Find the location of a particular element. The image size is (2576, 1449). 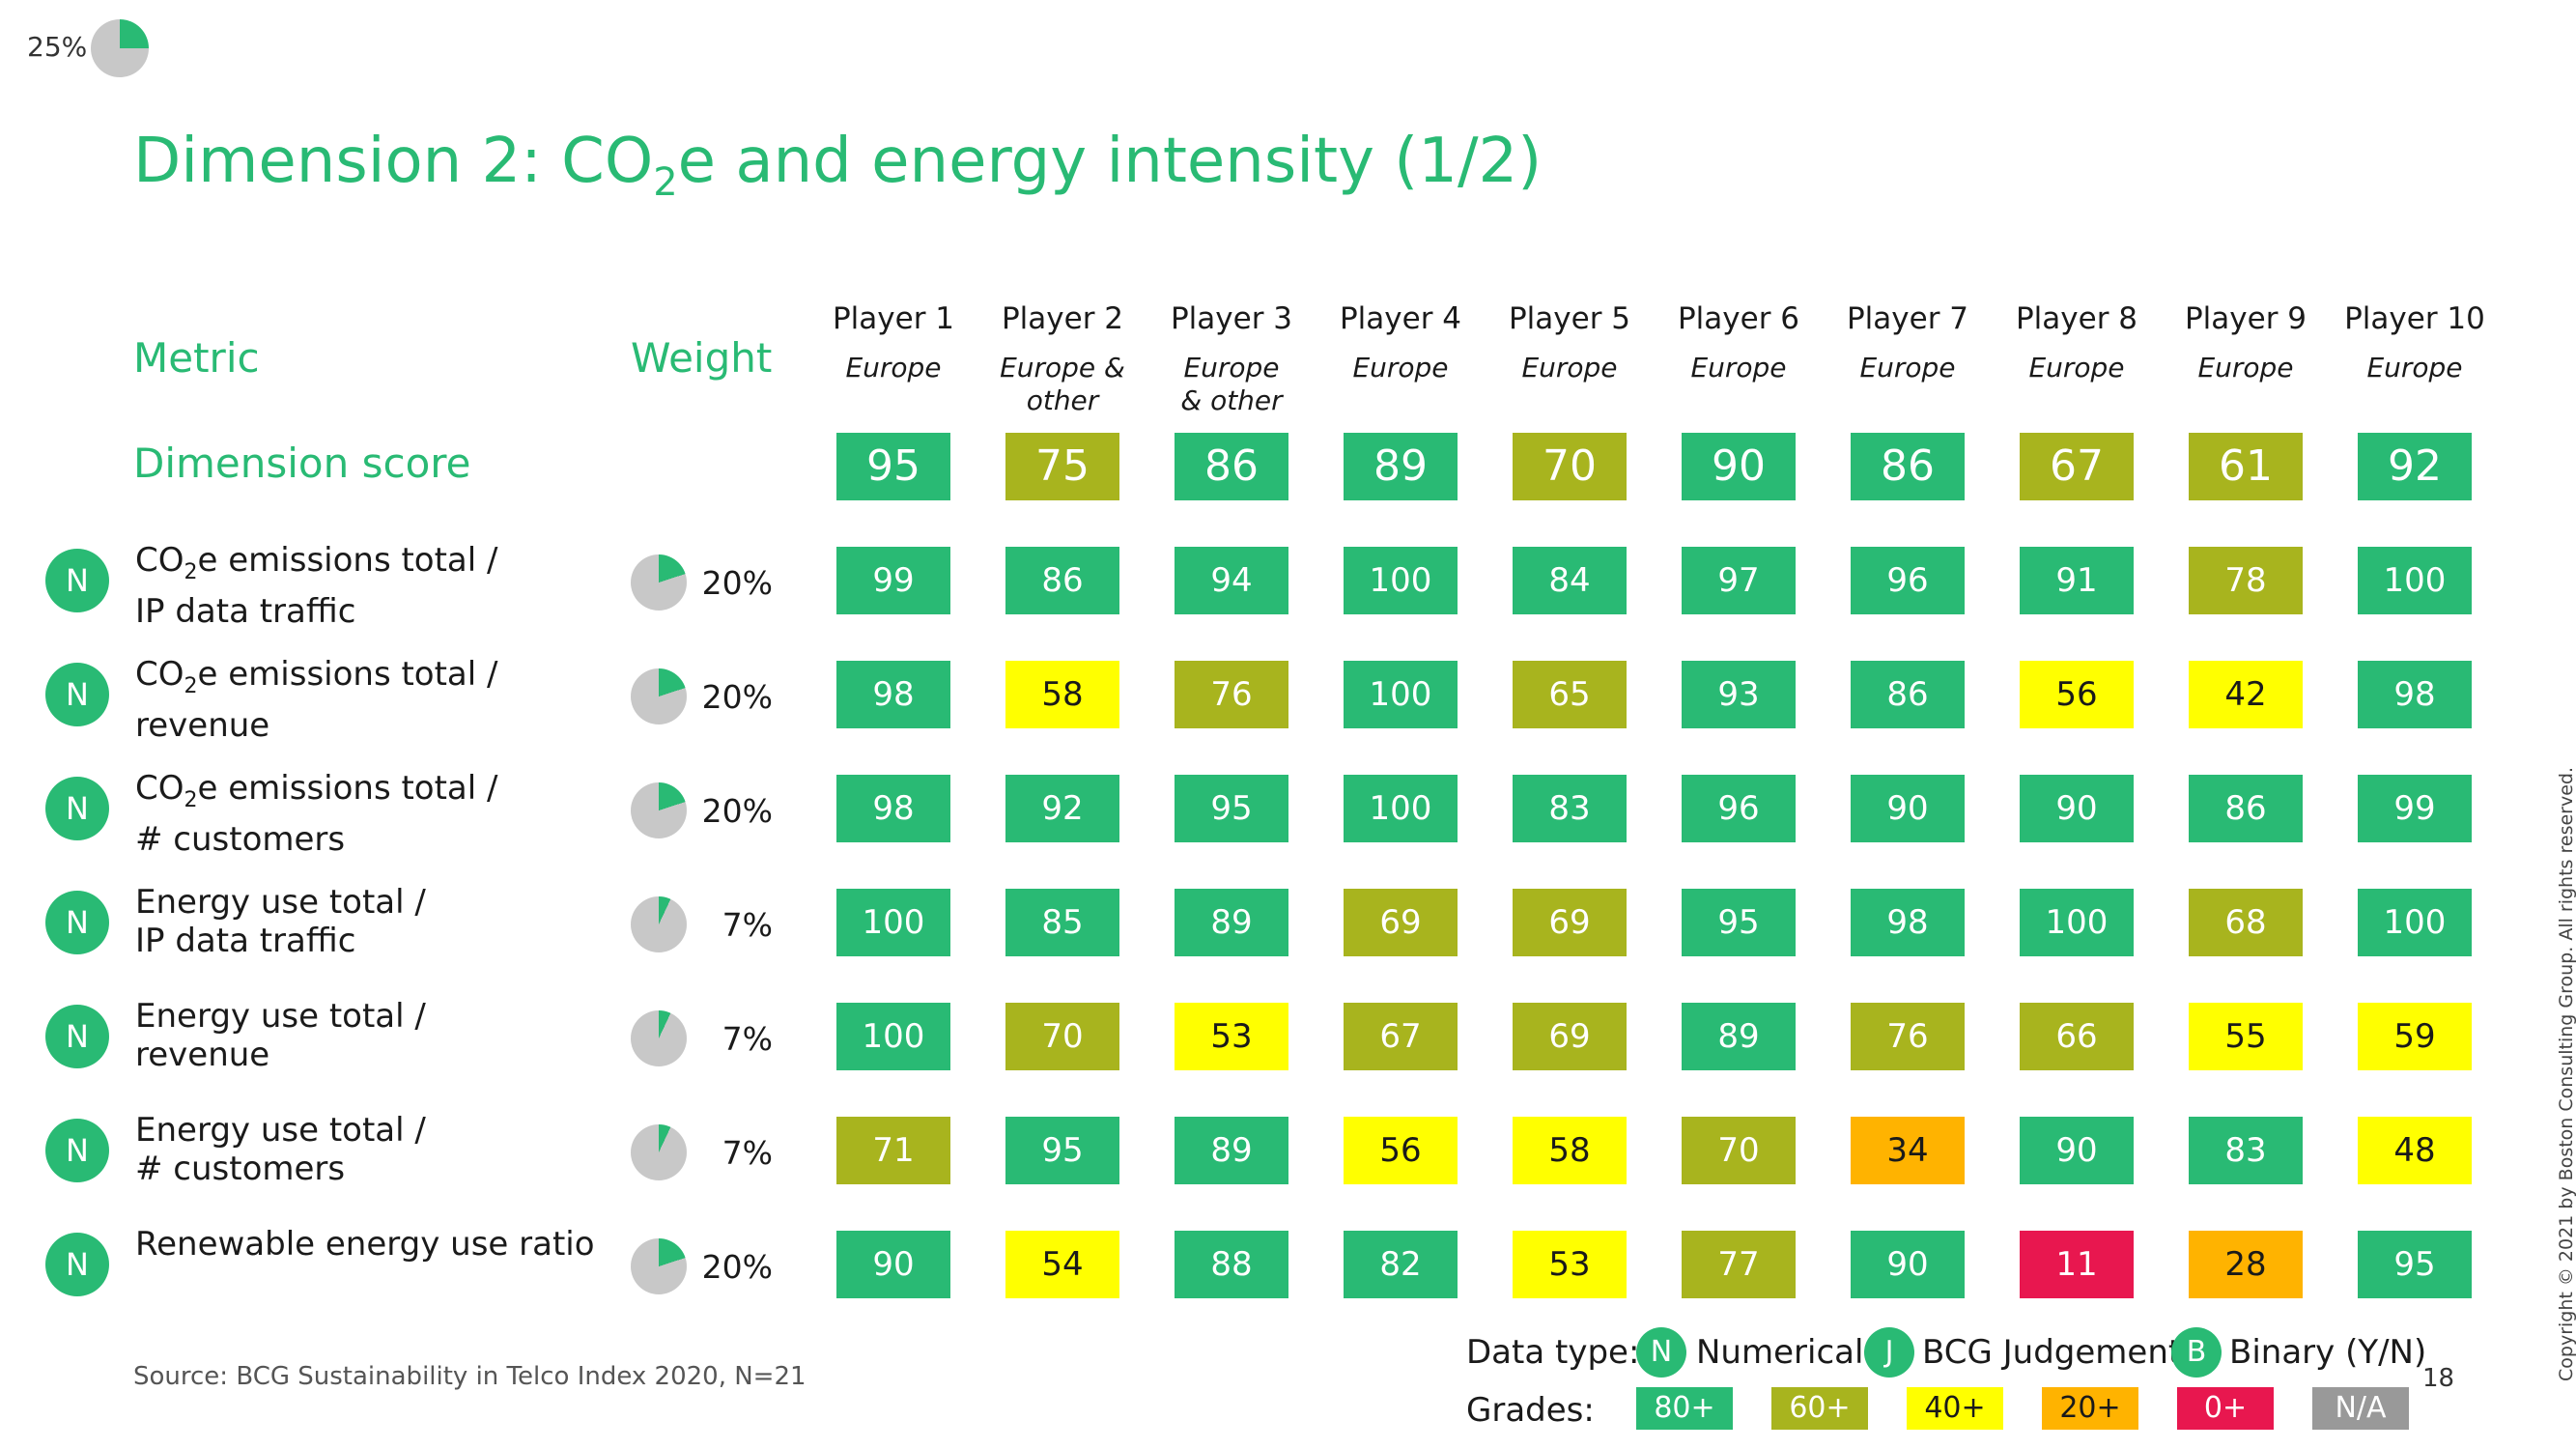

weight-header: Weight is located at coordinates (702, 358).